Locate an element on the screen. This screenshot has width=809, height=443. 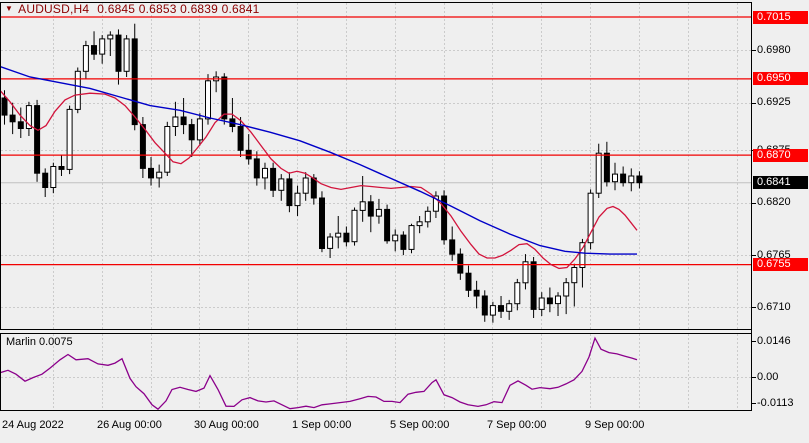
indicator-tick-label: 0.0146 is located at coordinates (774, 341).